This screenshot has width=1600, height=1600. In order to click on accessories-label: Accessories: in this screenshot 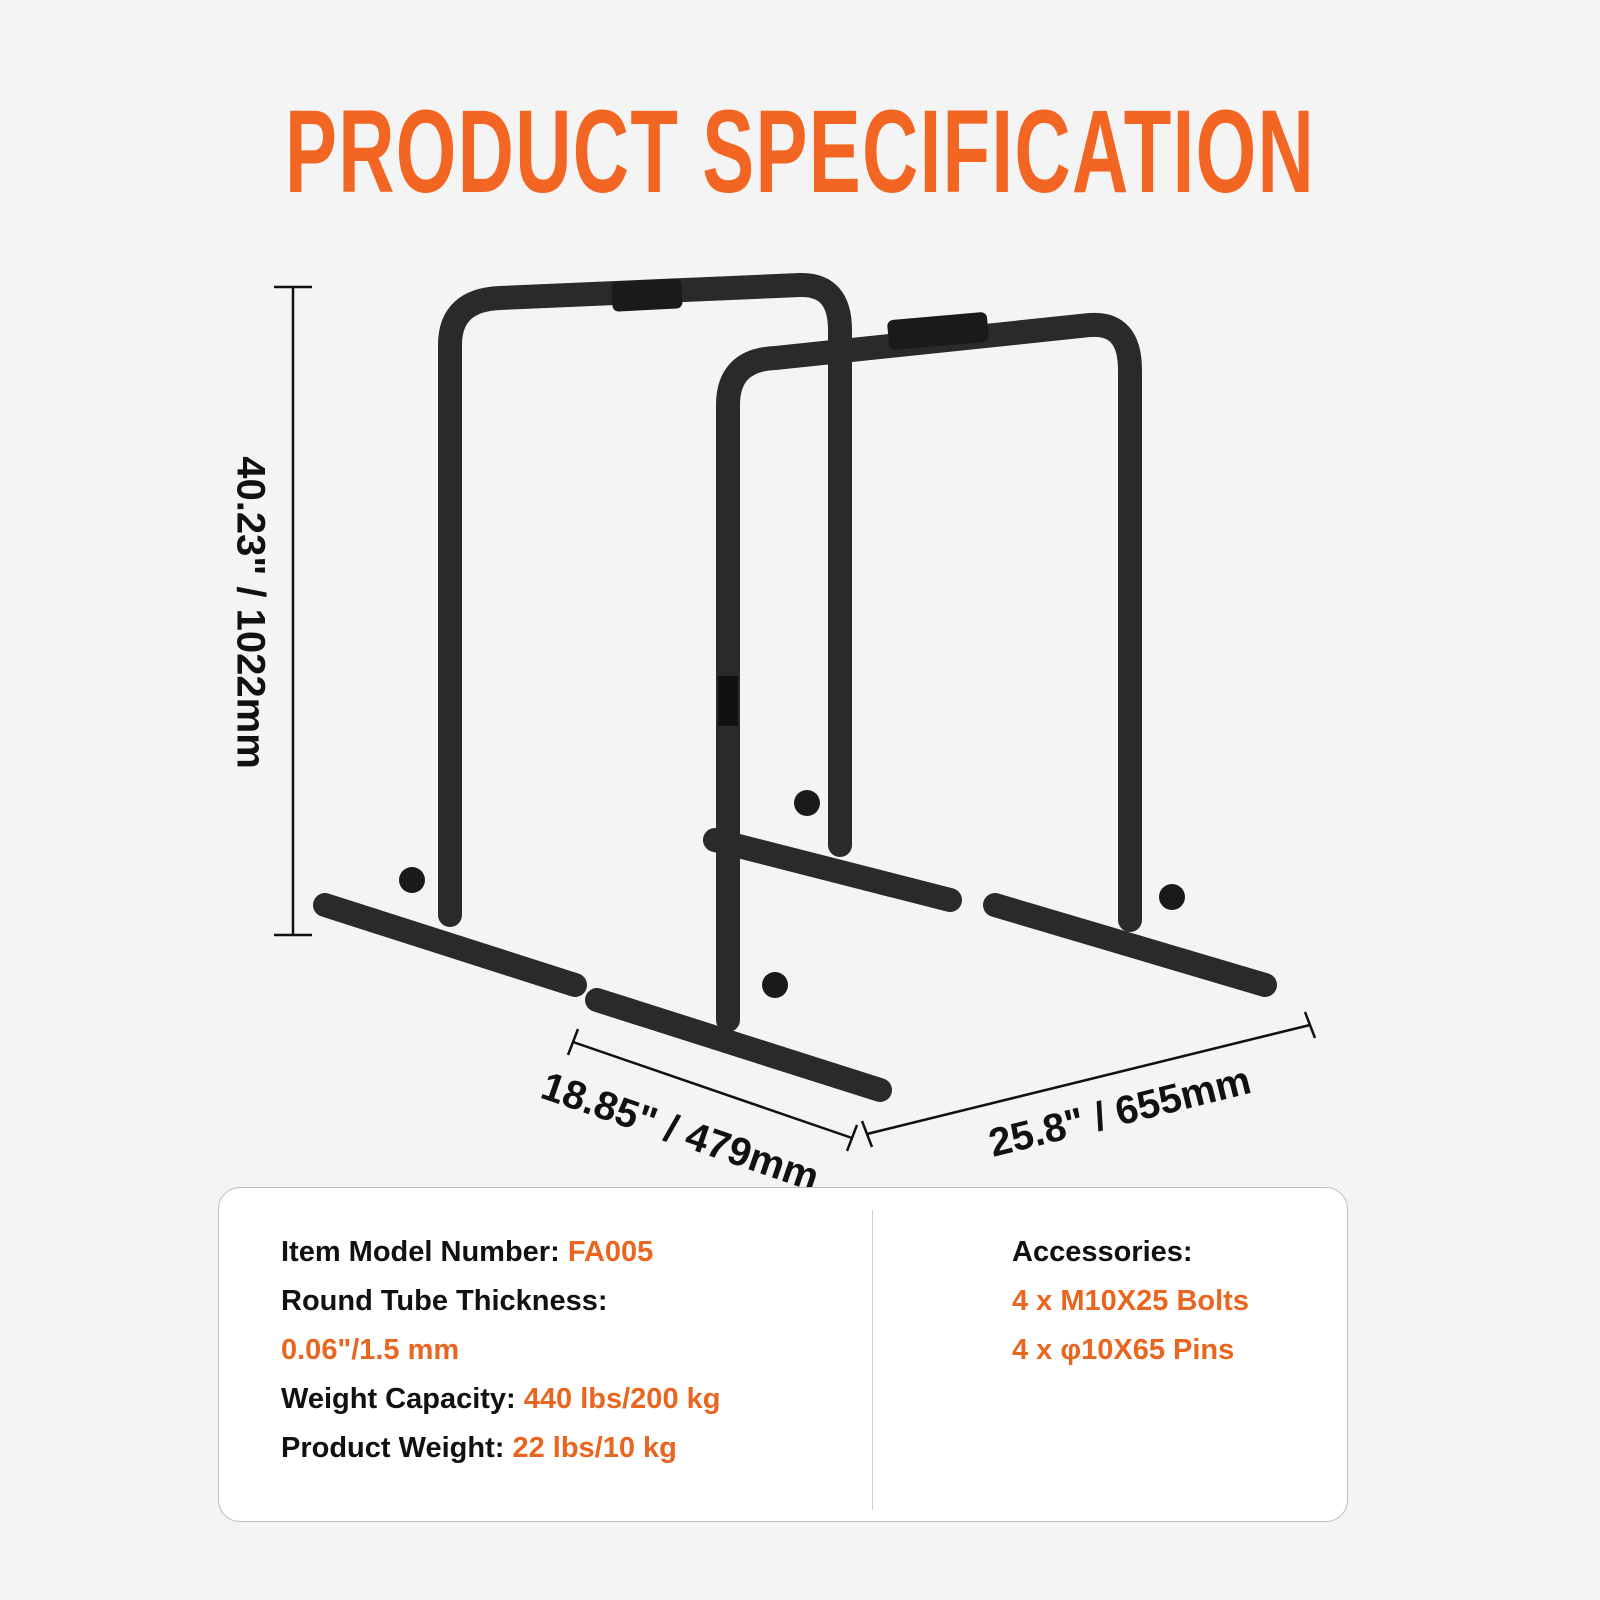, I will do `click(1102, 1252)`.